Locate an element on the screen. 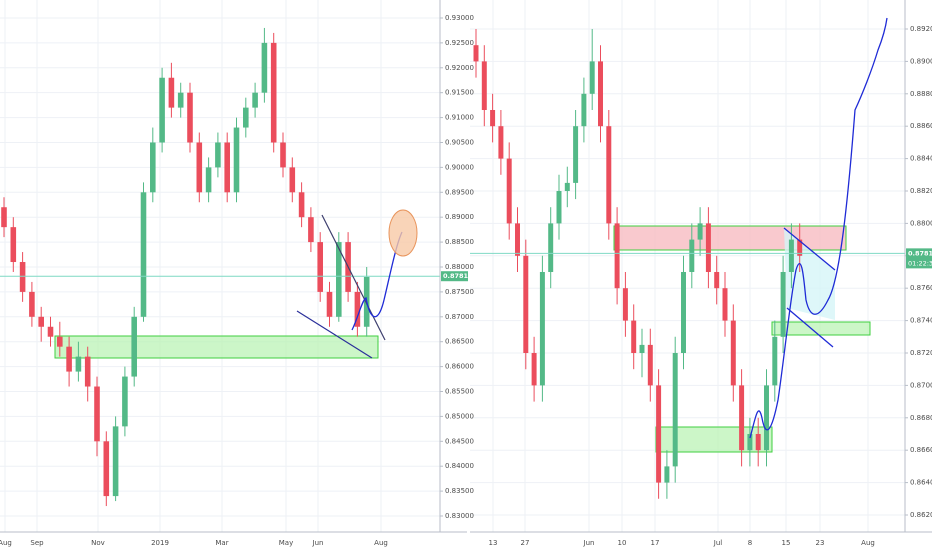  x-tick-label: 8 is located at coordinates (750, 543).